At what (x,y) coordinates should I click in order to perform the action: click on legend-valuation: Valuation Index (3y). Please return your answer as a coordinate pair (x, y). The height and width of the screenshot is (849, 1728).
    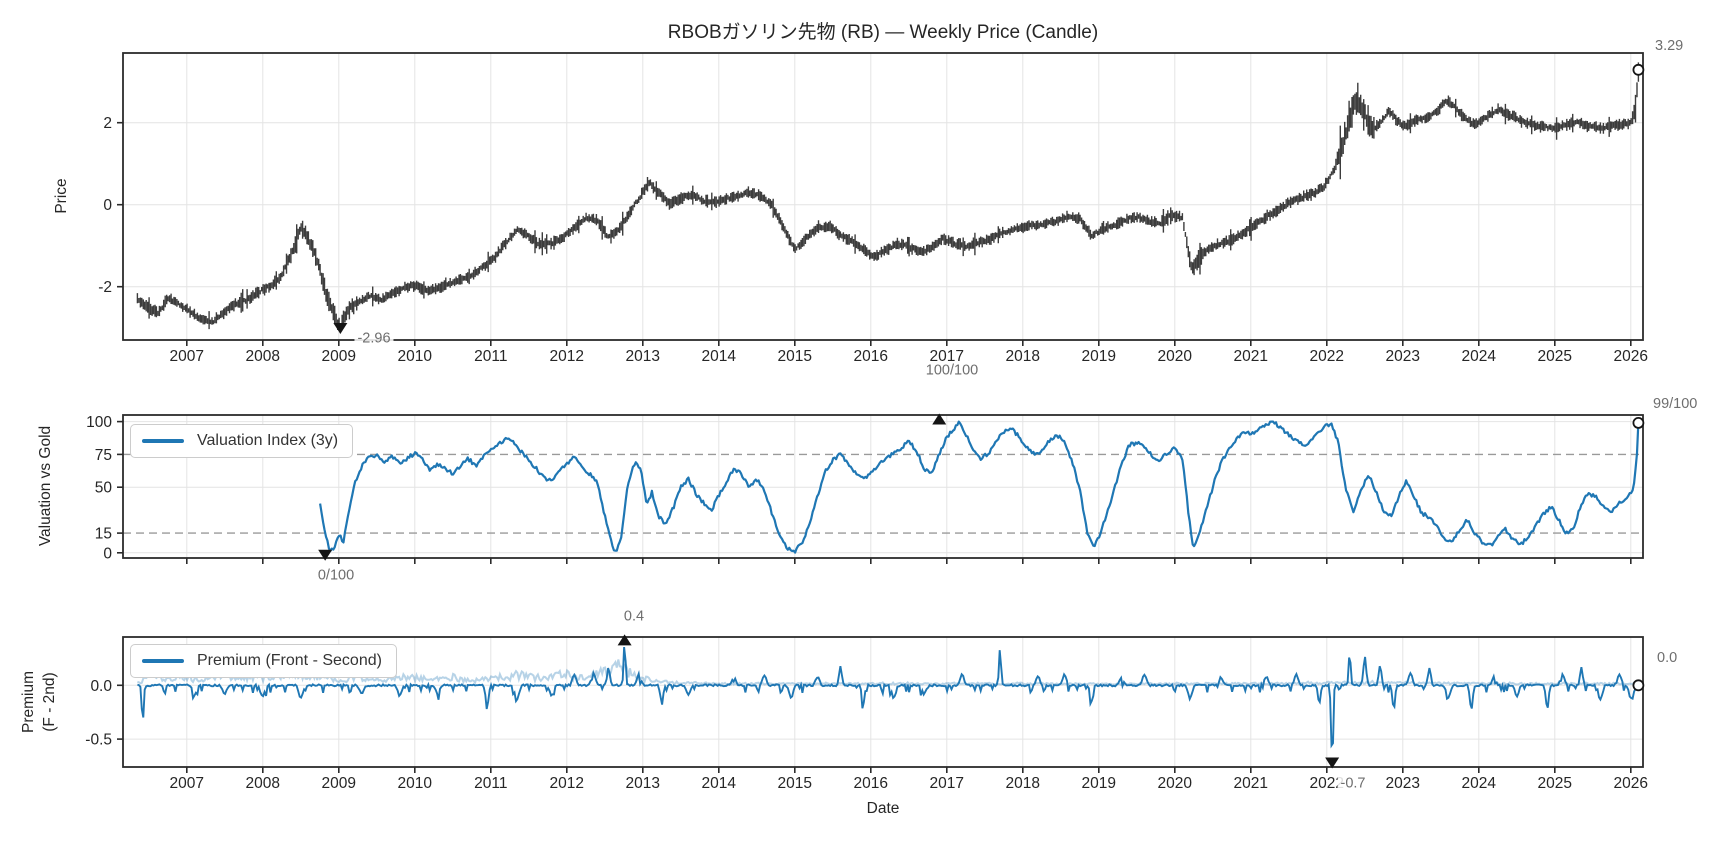
    Looking at the image, I should click on (242, 441).